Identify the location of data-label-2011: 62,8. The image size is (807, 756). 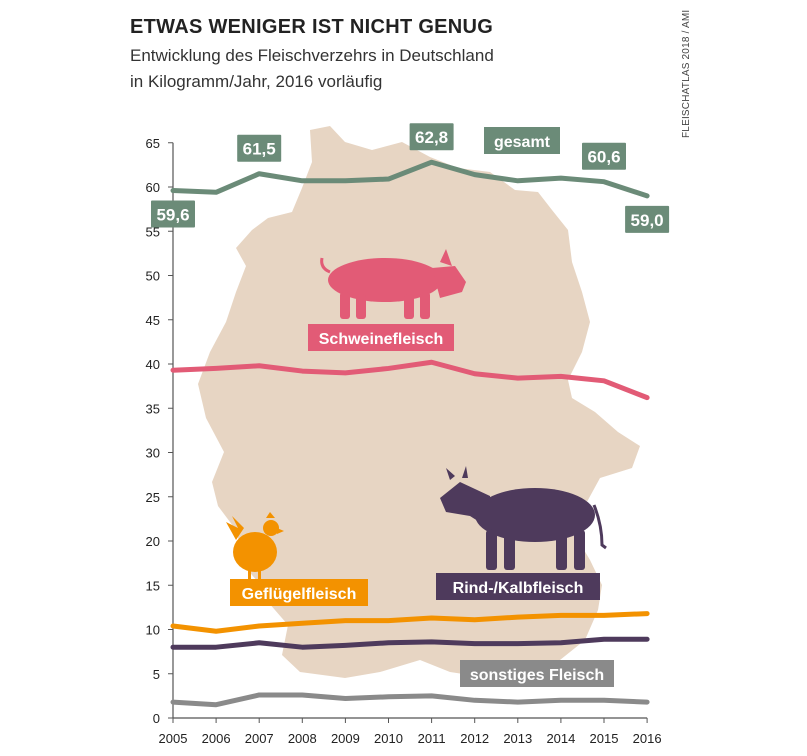
(431, 137).